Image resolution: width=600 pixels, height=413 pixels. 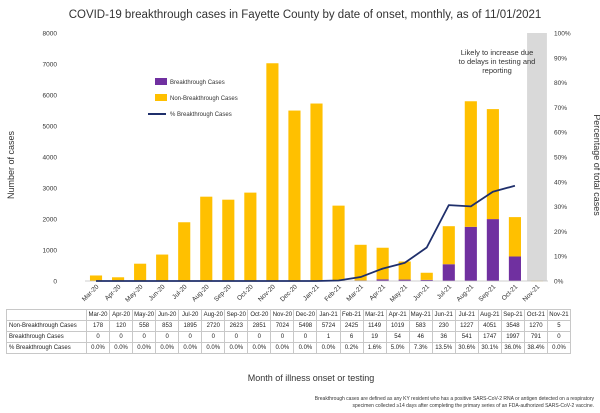 I want to click on table-cell: 5.0%, so click(x=397, y=348).